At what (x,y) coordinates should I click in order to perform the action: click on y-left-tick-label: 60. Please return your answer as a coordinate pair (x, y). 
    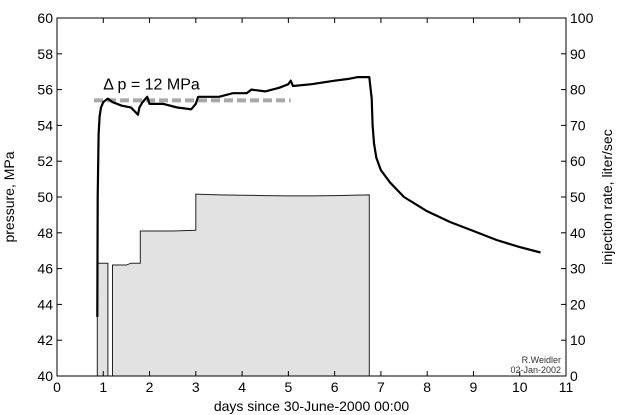
    Looking at the image, I should click on (45, 18).